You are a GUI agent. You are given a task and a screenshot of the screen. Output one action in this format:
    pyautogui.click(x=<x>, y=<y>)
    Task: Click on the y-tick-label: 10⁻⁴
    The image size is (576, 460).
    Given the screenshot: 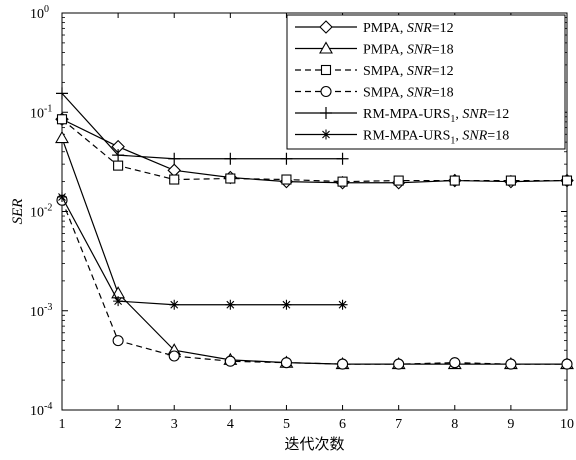 What is the action you would take?
    pyautogui.click(x=41, y=410)
    